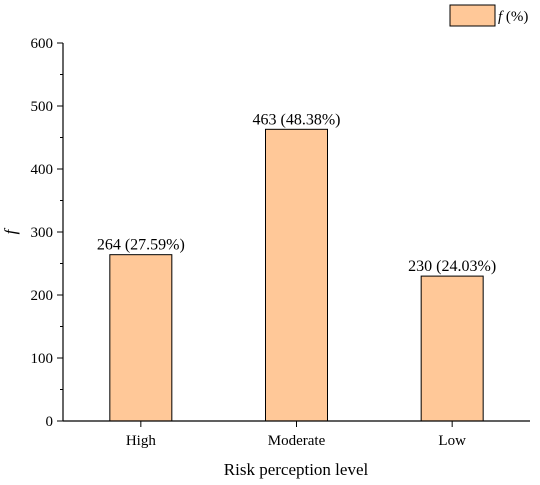 This screenshot has width=540, height=485. What do you see at coordinates (141, 338) in the screenshot?
I see `bar-high` at bounding box center [141, 338].